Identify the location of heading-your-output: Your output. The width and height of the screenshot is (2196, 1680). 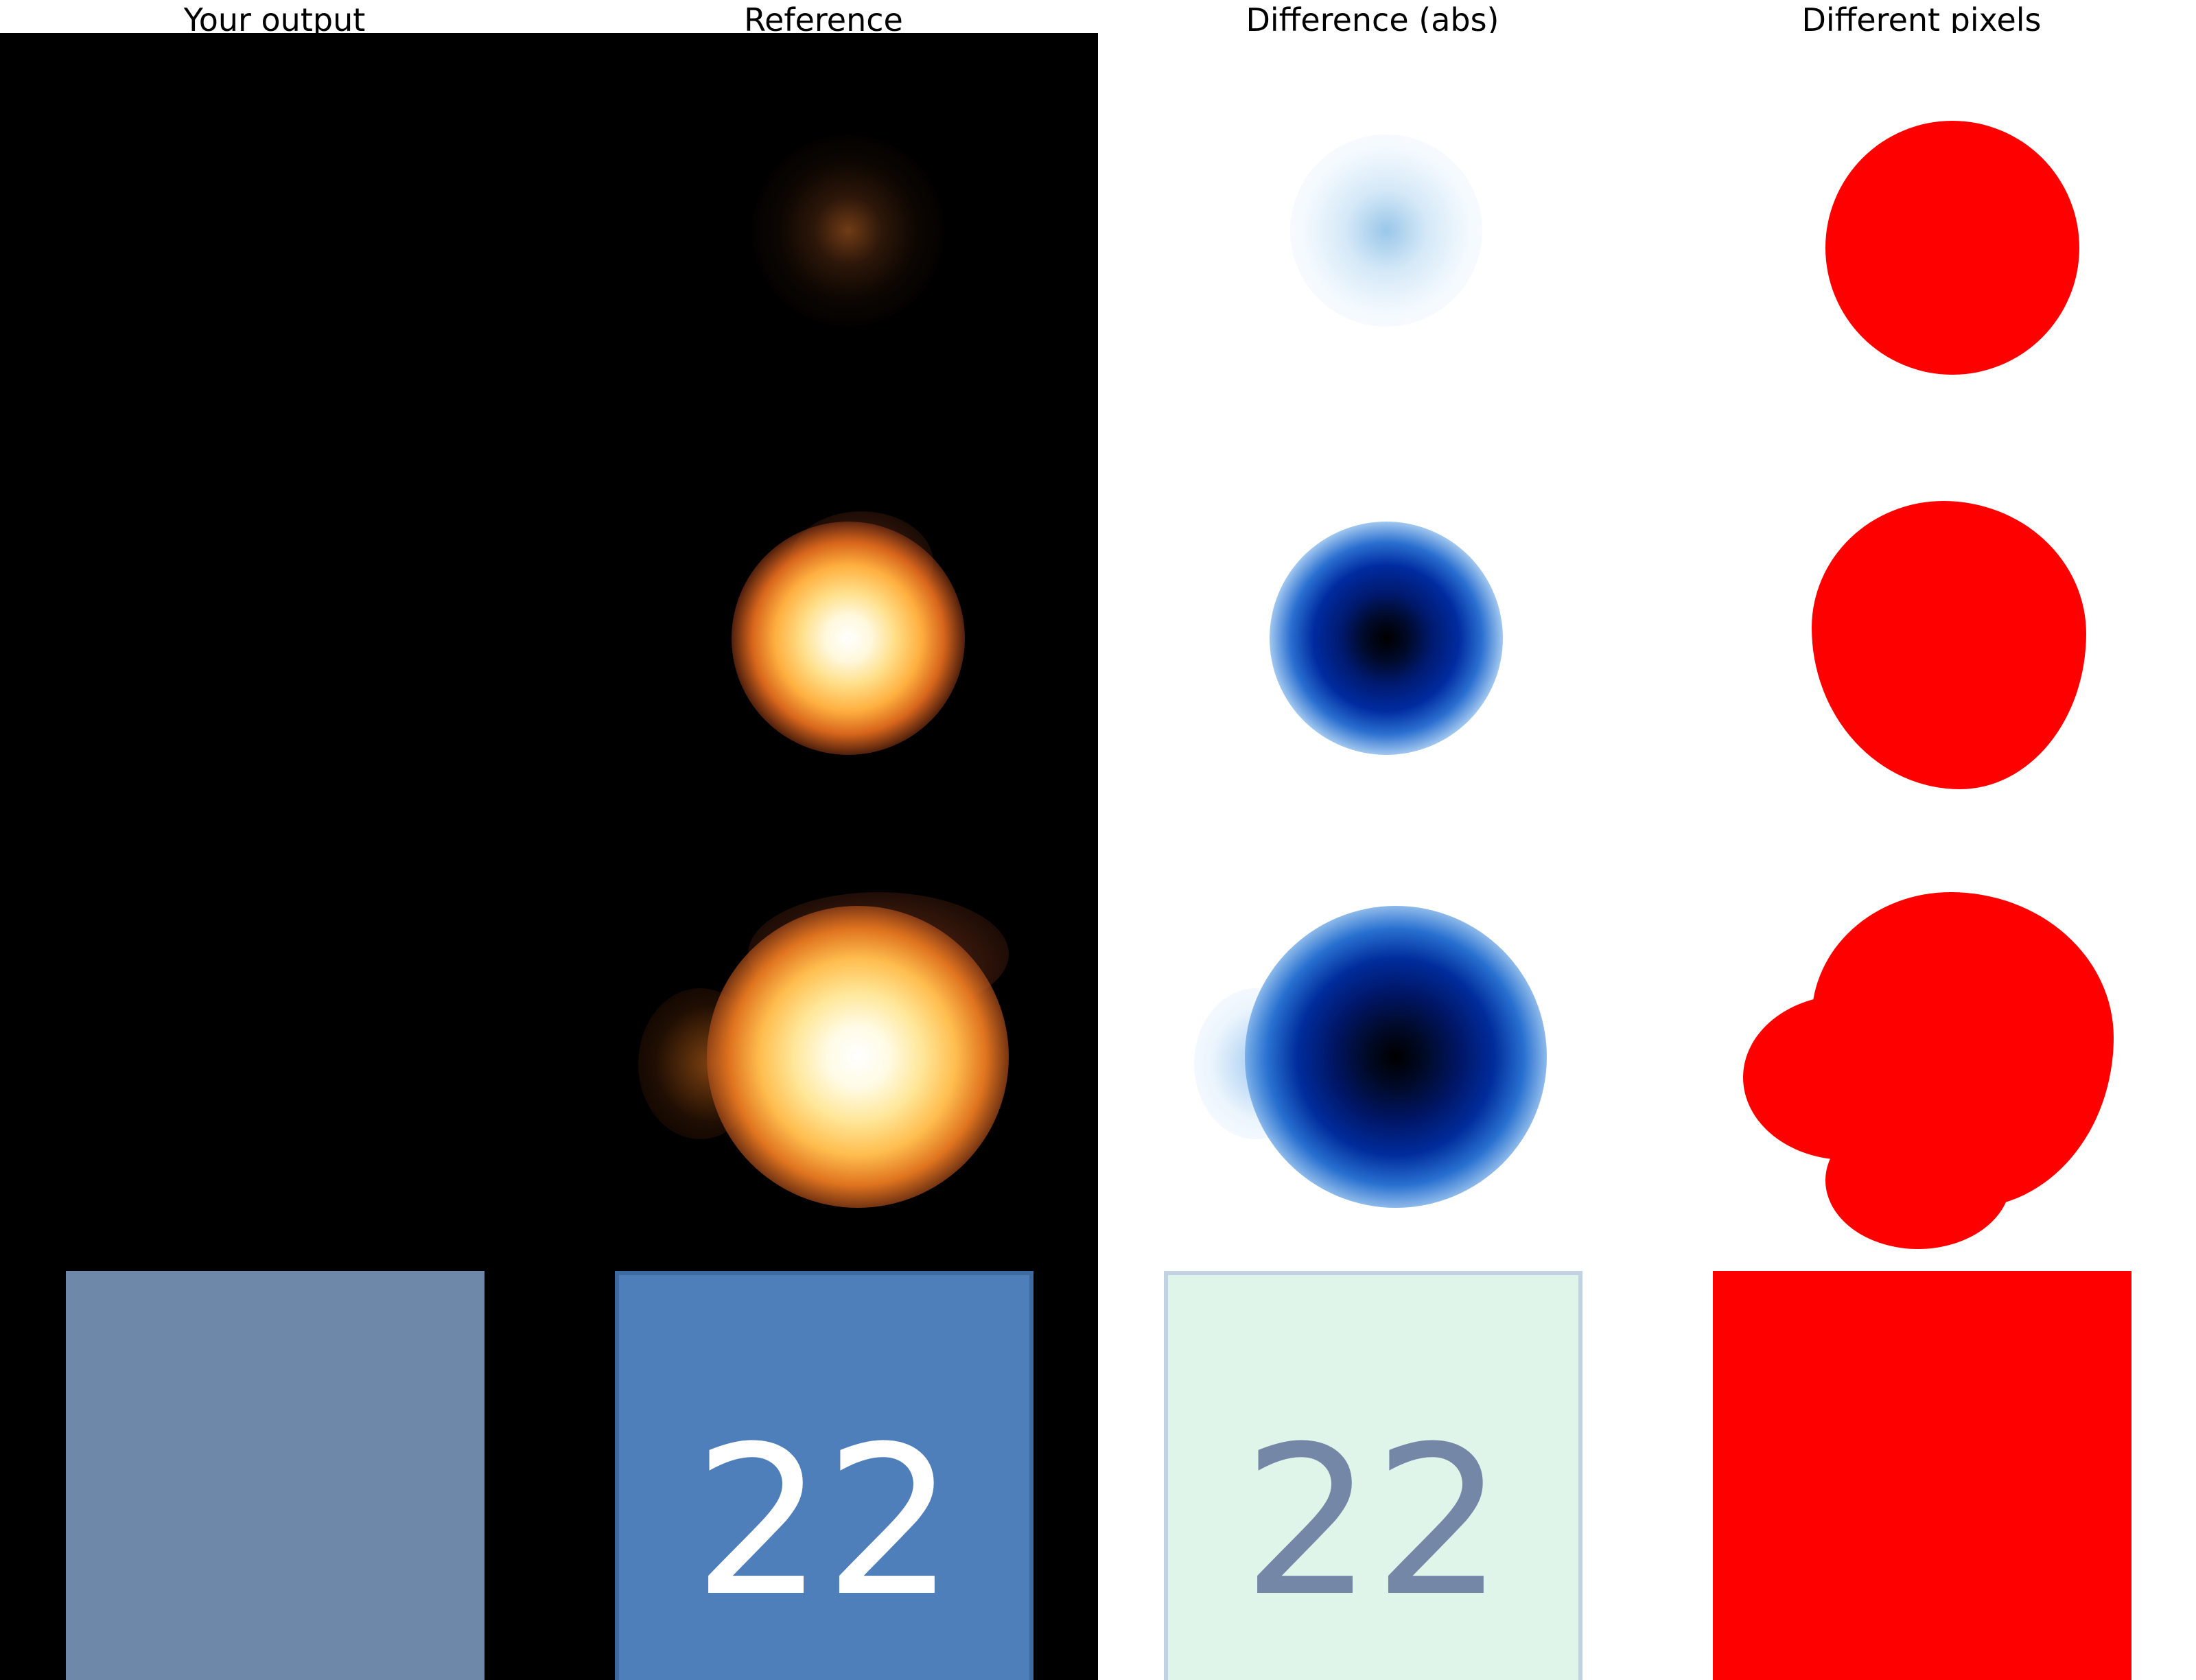
(274, 19).